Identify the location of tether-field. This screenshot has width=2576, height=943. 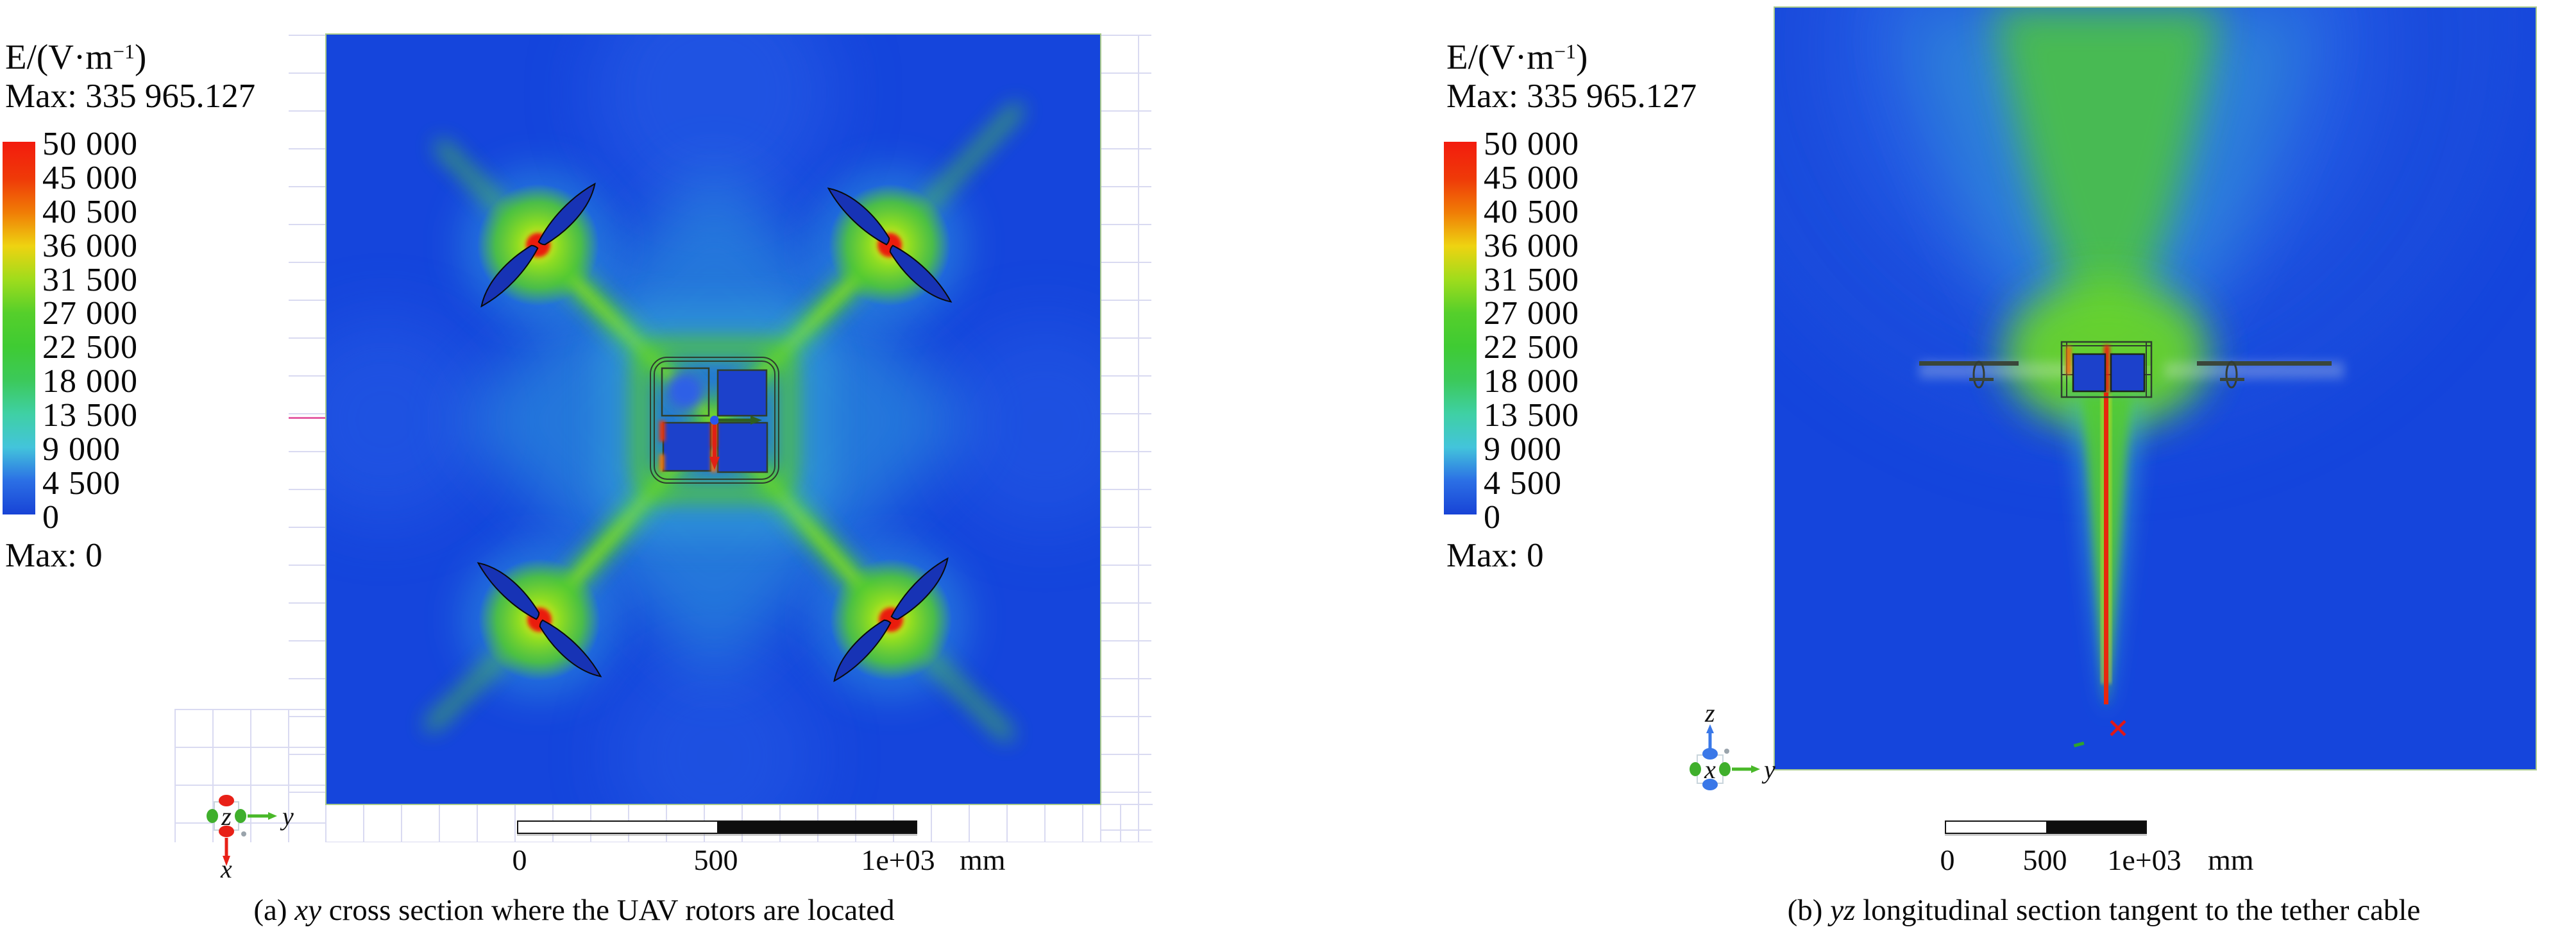
(2106, 555).